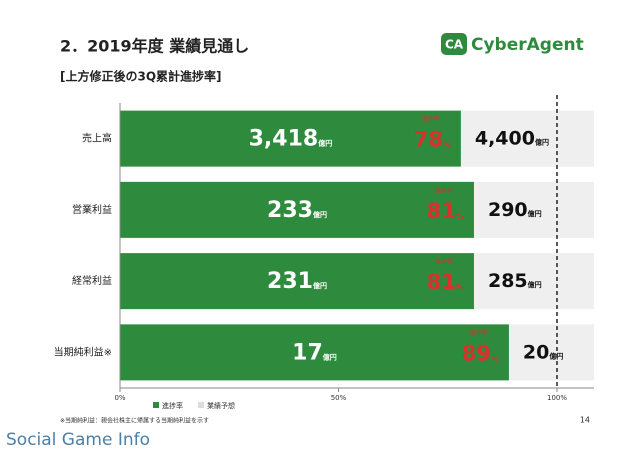 This screenshot has height=451, width=640. Describe the element at coordinates (119, 398) in the screenshot. I see `x-tick-label: 0%` at that location.